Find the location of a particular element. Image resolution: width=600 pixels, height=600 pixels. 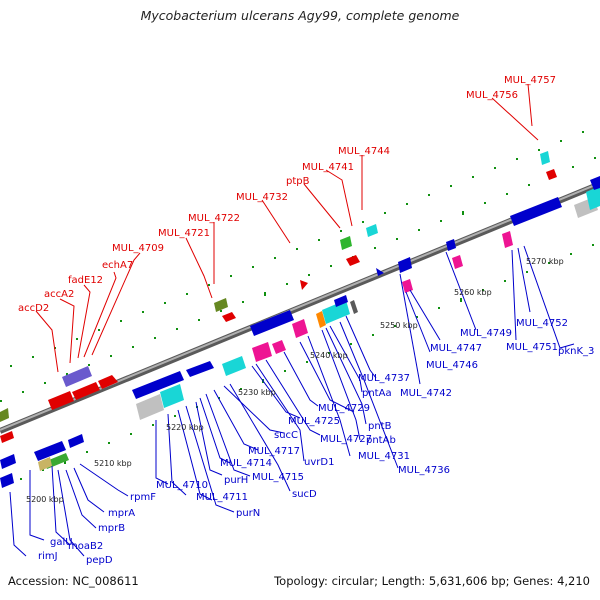

gene-label: rimJ is located at coordinates (48, 556).